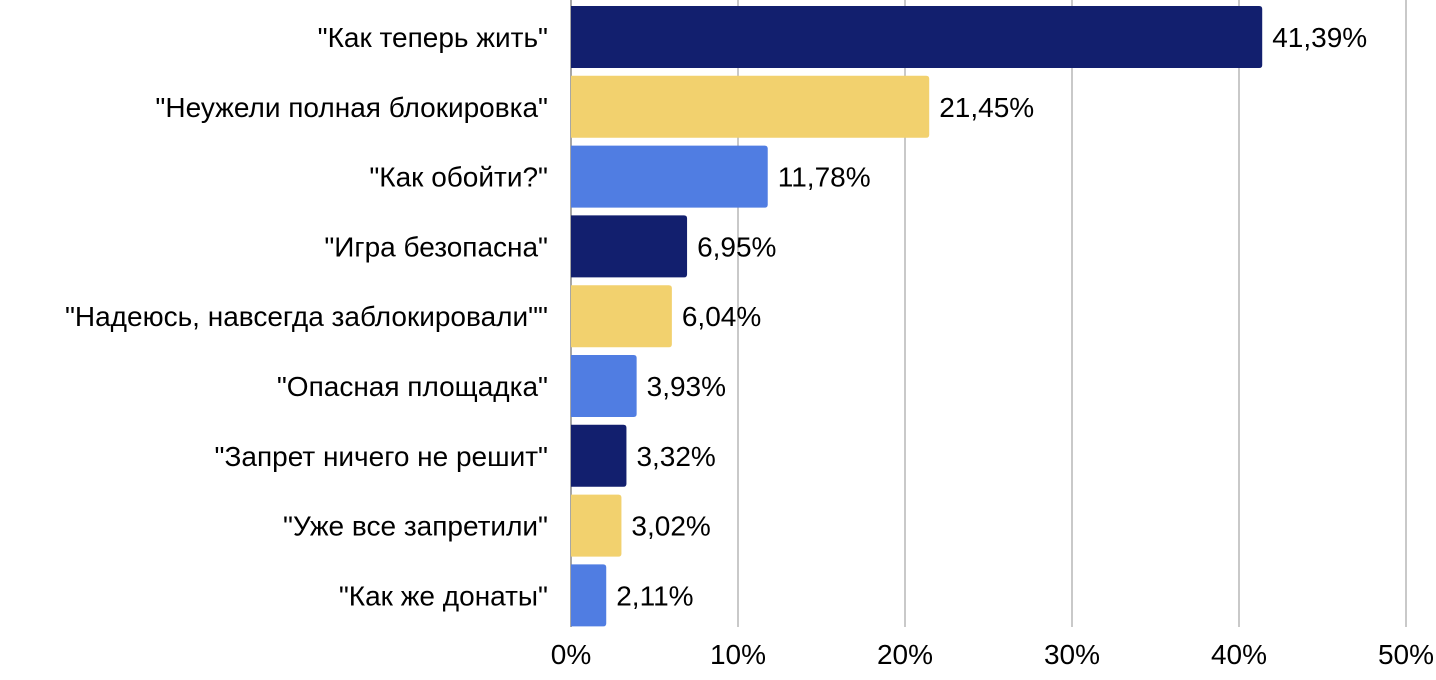 The height and width of the screenshot is (680, 1436). I want to click on x-tick-label: 10%, so click(738, 654).